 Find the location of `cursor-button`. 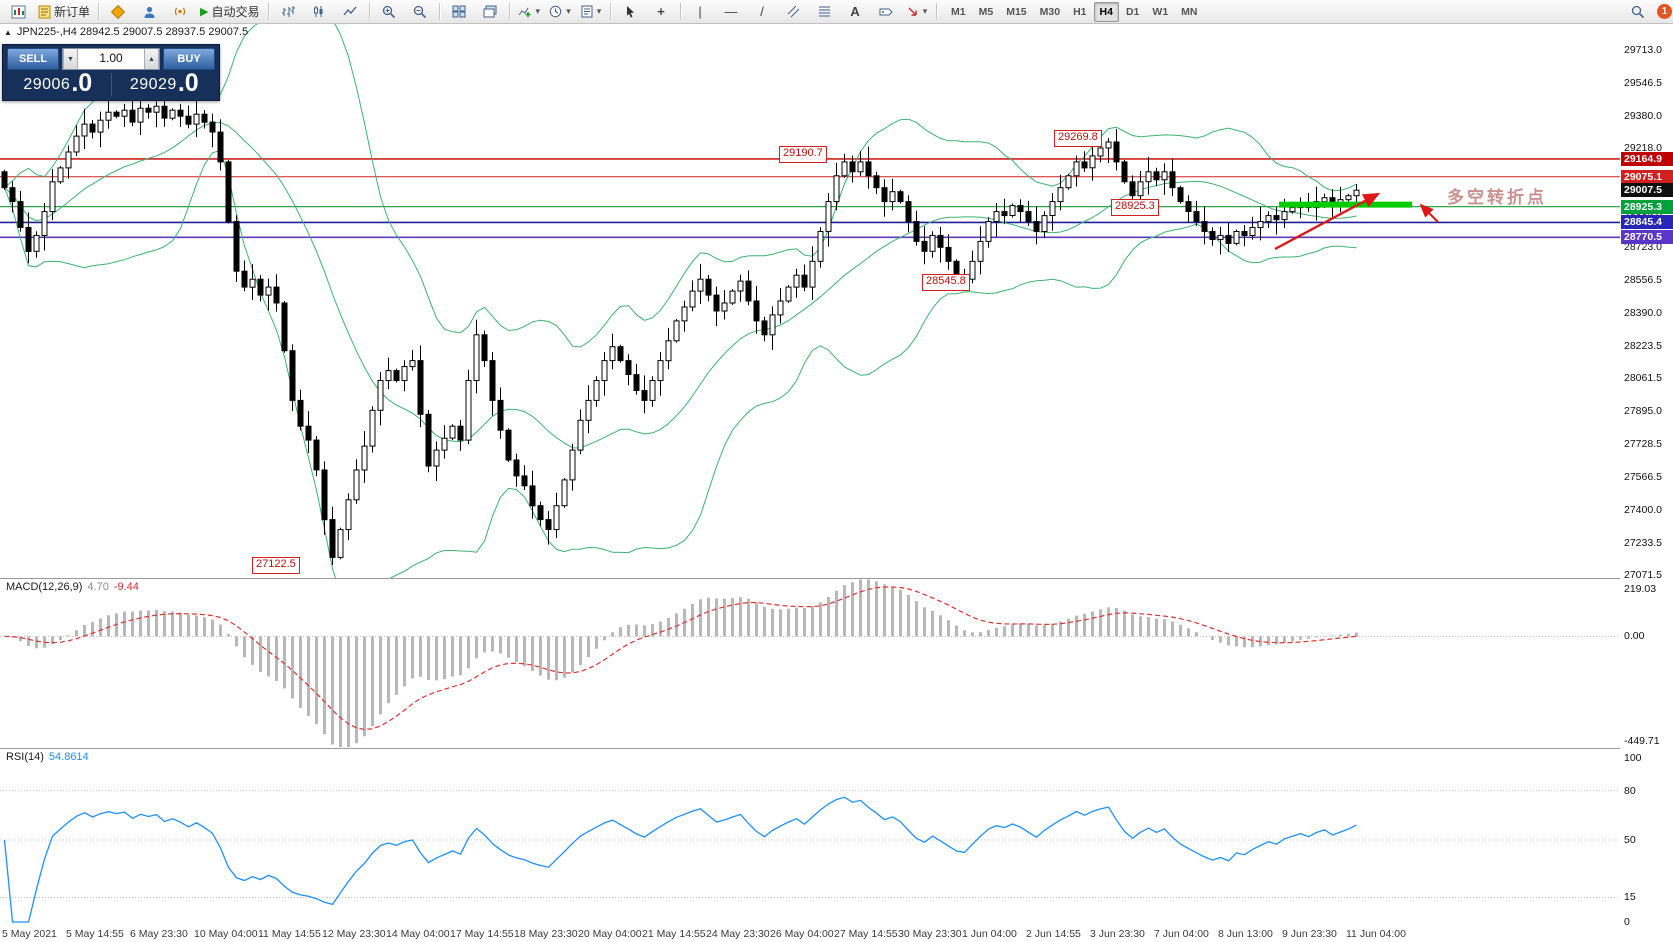

cursor-button is located at coordinates (630, 12).